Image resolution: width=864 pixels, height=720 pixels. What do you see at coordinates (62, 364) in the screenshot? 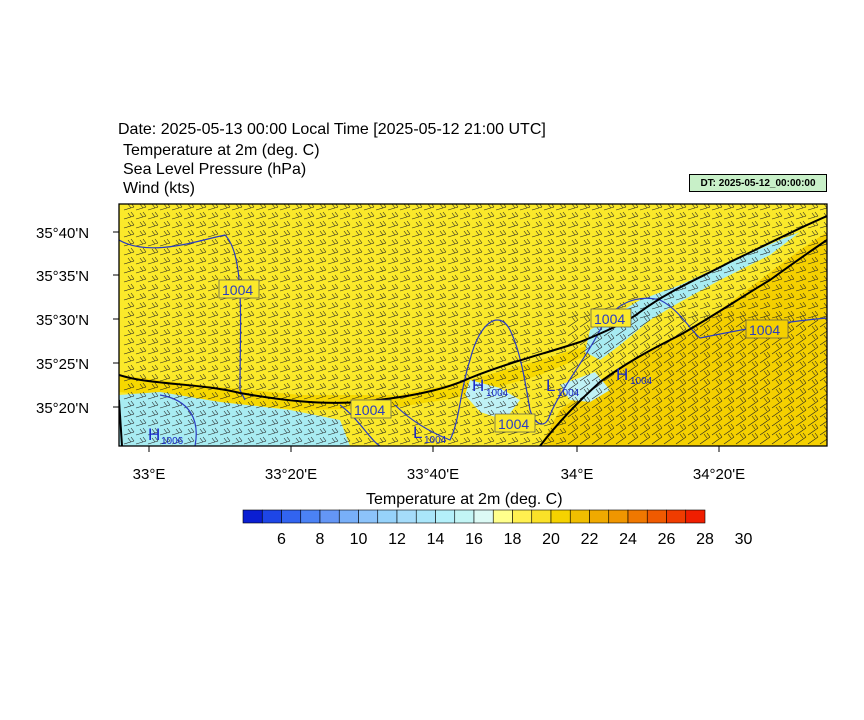
I see `lat-label: 35°25'N` at bounding box center [62, 364].